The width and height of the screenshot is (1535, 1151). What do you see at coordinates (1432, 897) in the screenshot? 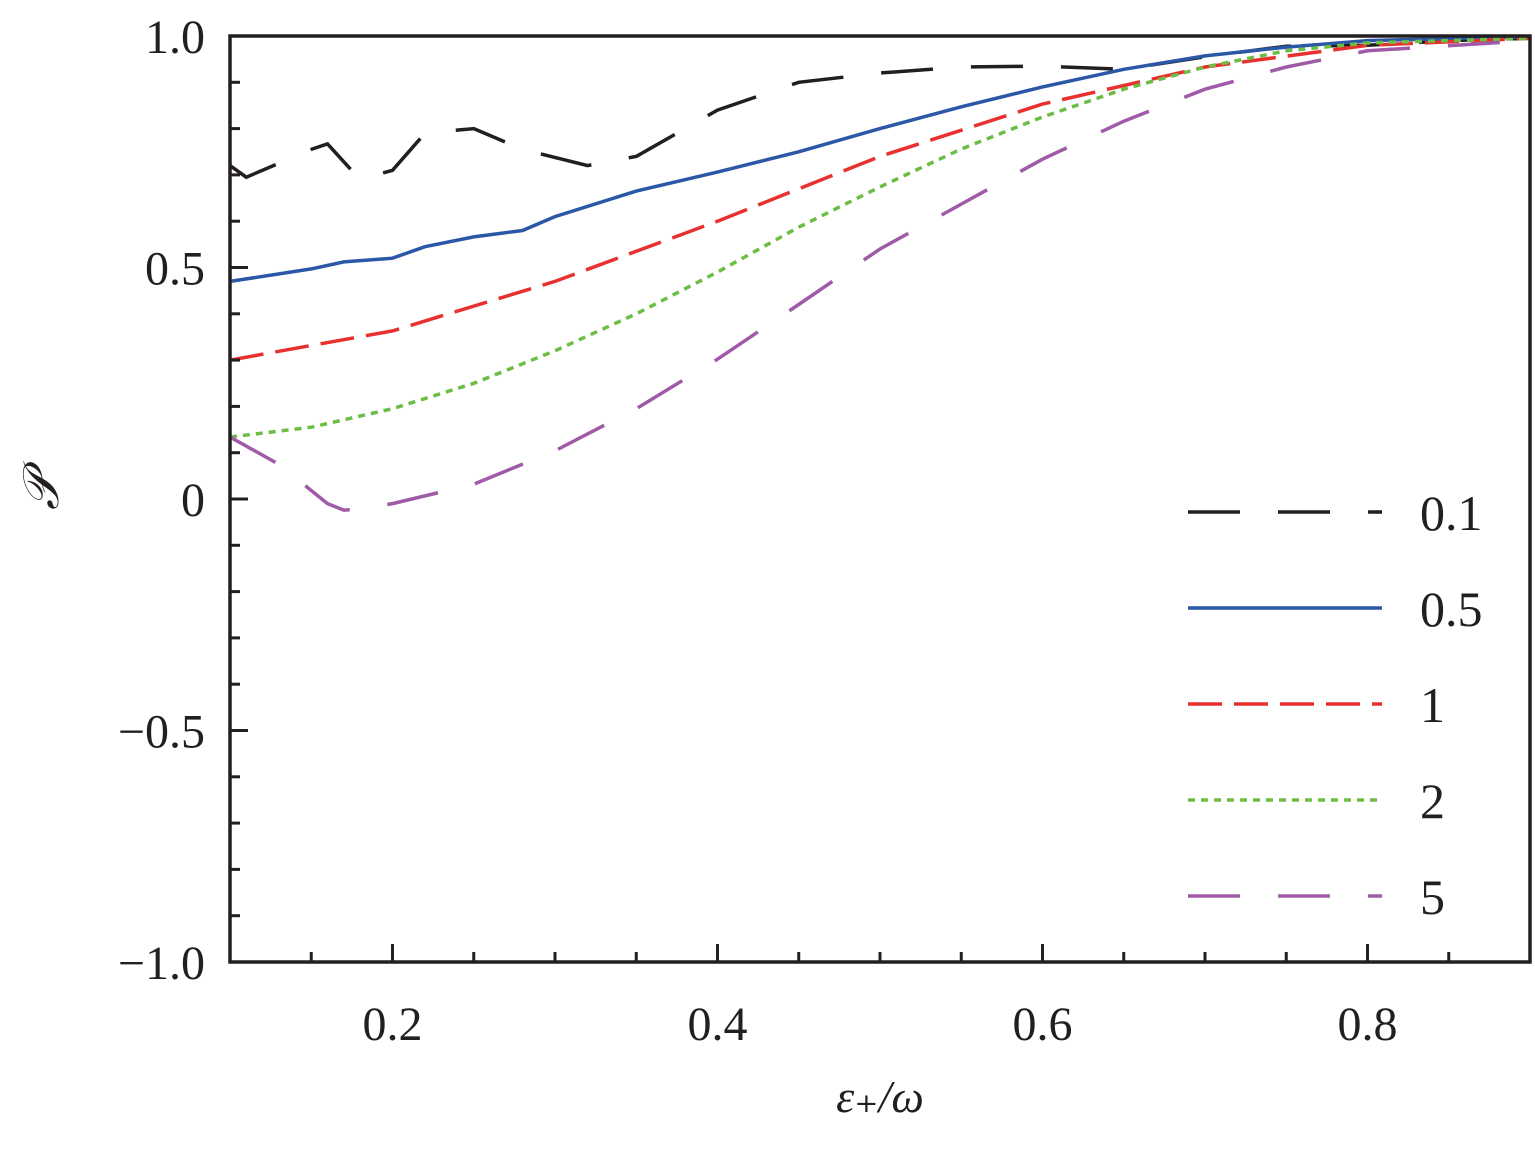
I see `legend-label: 5` at bounding box center [1432, 897].